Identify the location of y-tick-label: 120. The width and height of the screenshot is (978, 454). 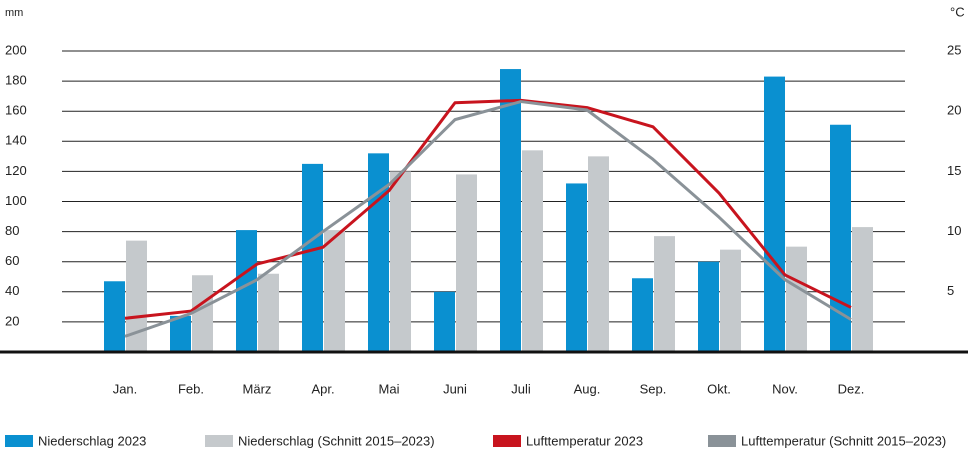
(16, 170).